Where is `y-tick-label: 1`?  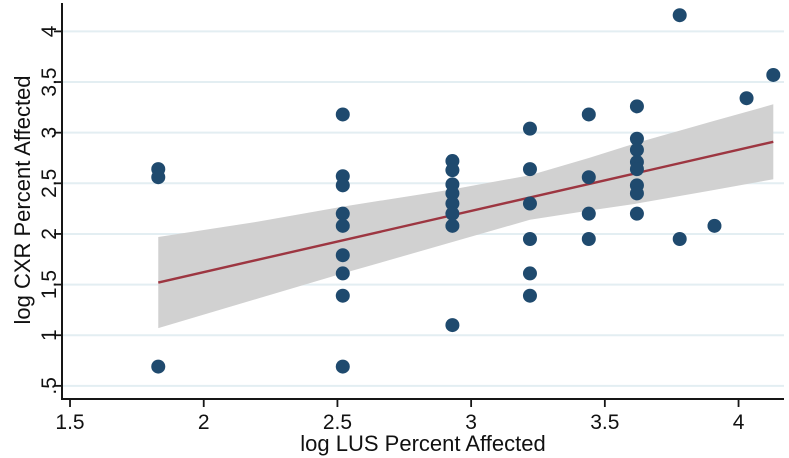 y-tick-label: 1 is located at coordinates (49, 335).